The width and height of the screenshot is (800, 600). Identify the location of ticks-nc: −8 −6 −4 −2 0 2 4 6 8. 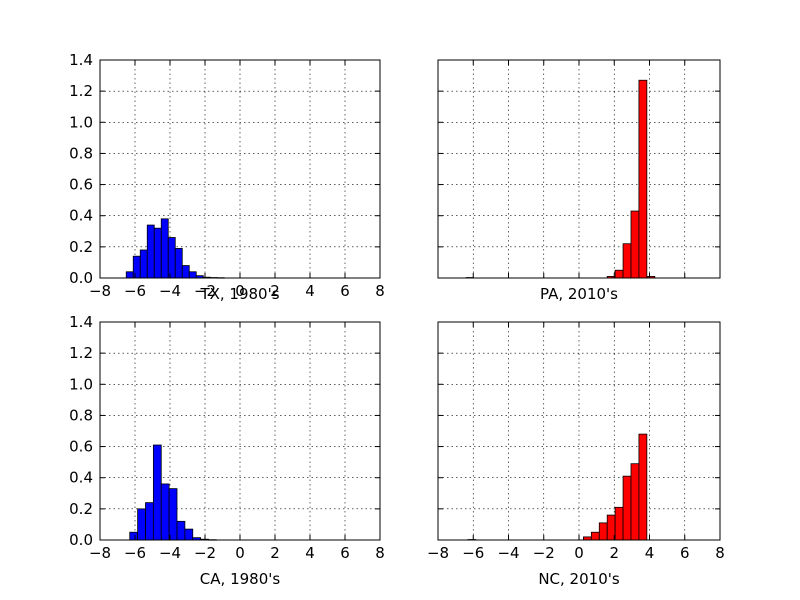
(576, 441).